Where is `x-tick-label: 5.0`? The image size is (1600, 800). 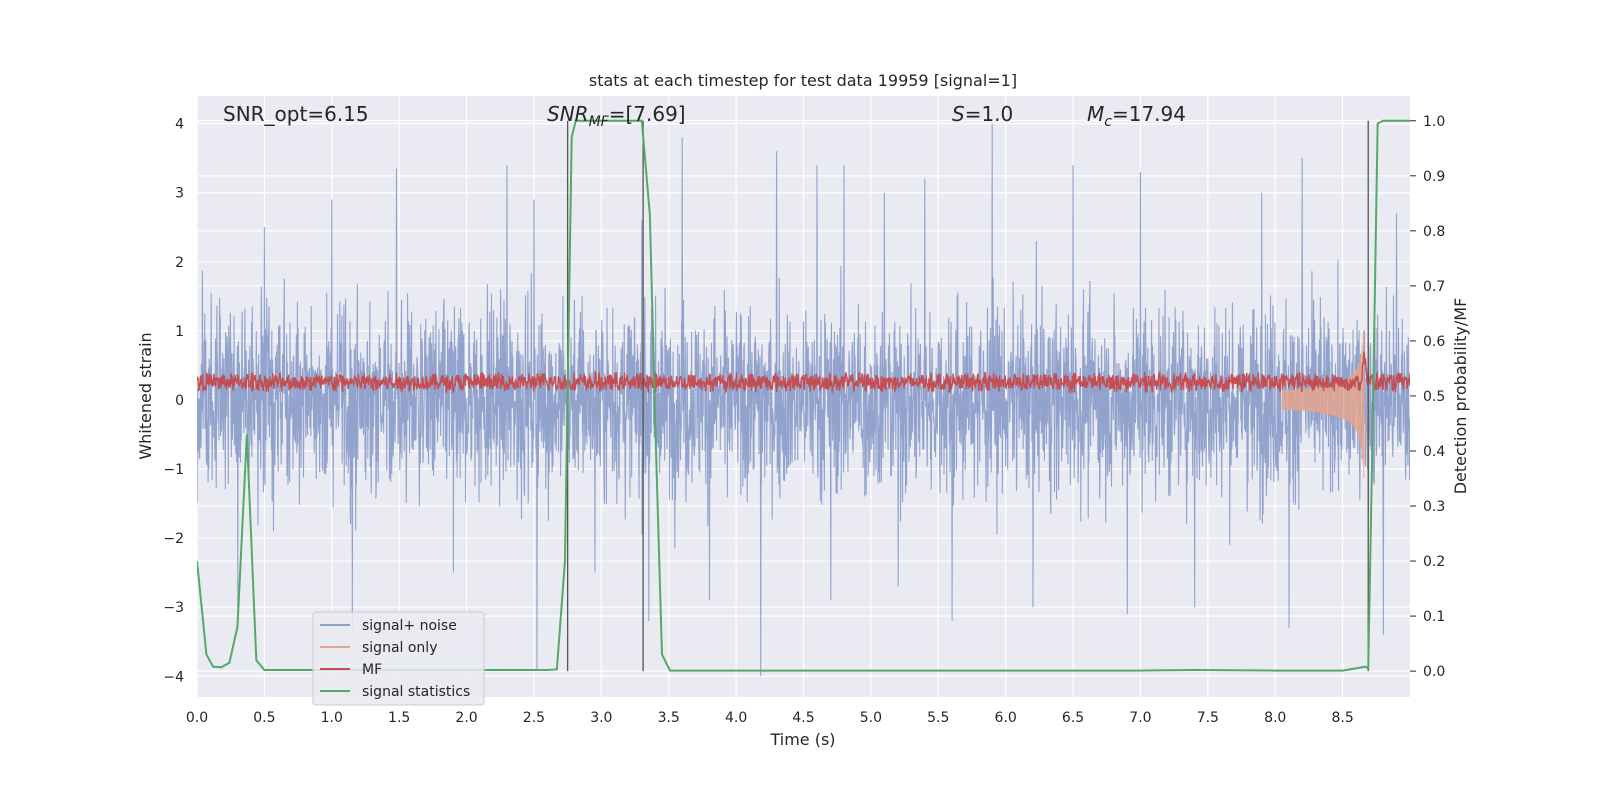 x-tick-label: 5.0 is located at coordinates (871, 718).